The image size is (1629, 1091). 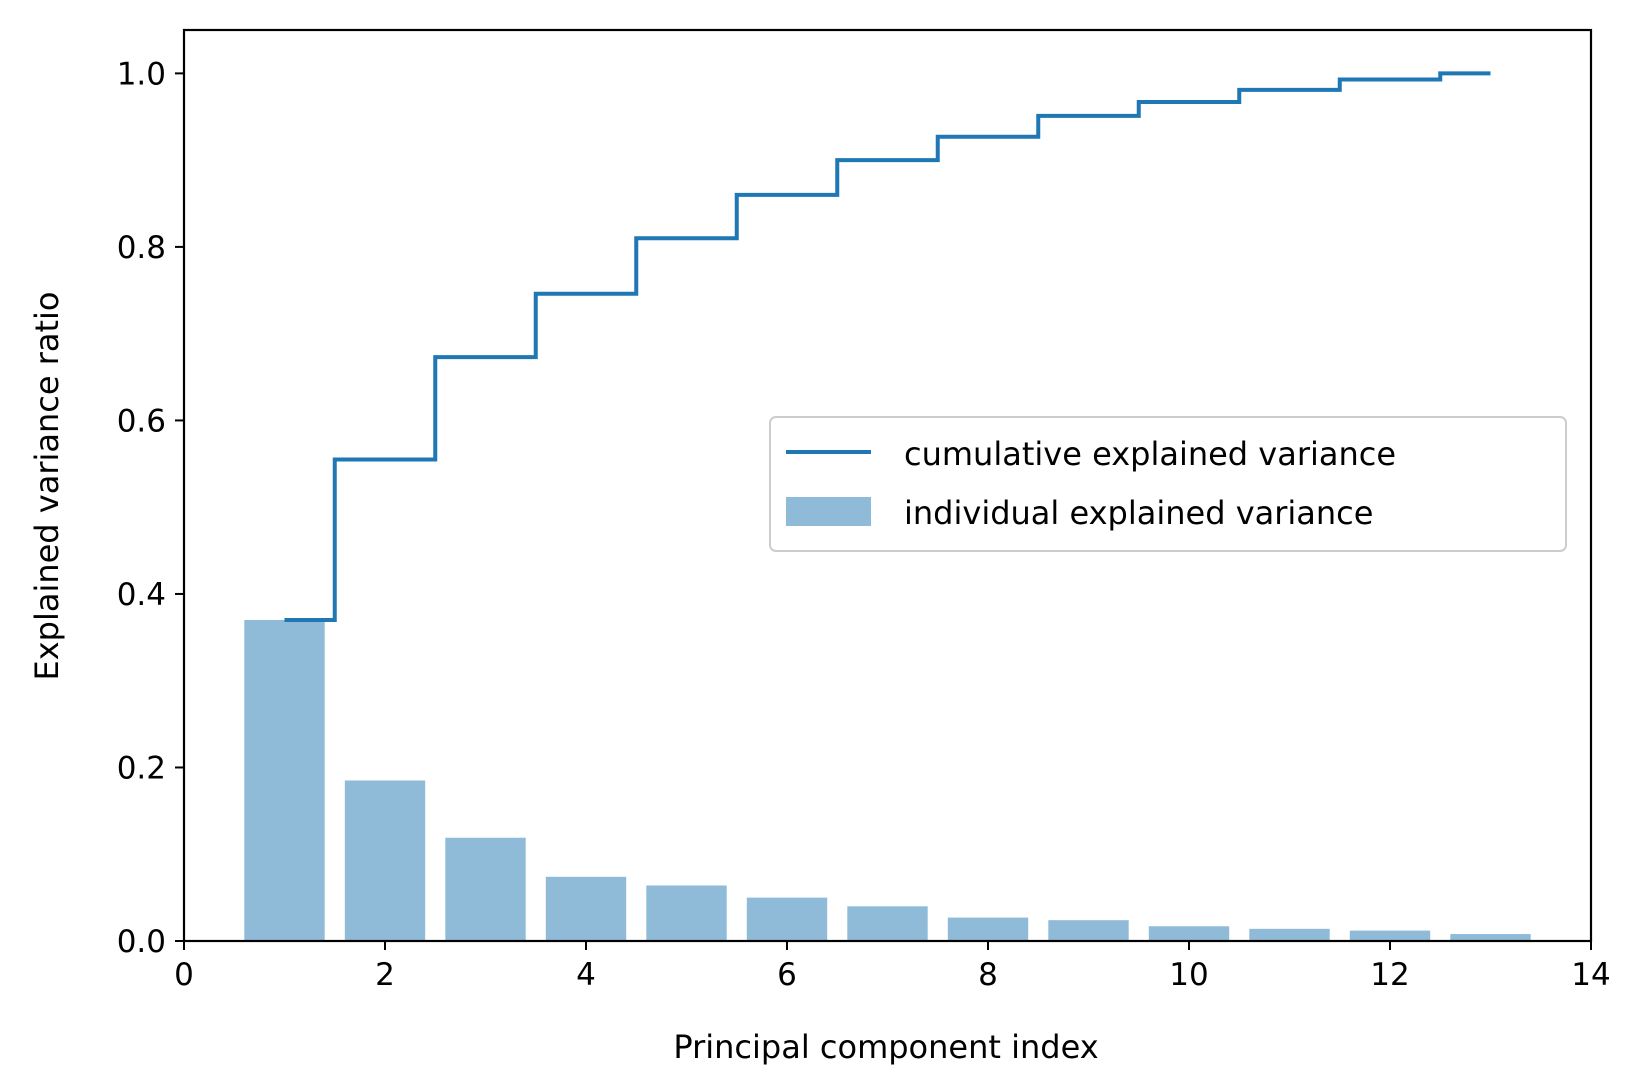 I want to click on x-tick-label: 4, so click(x=586, y=975).